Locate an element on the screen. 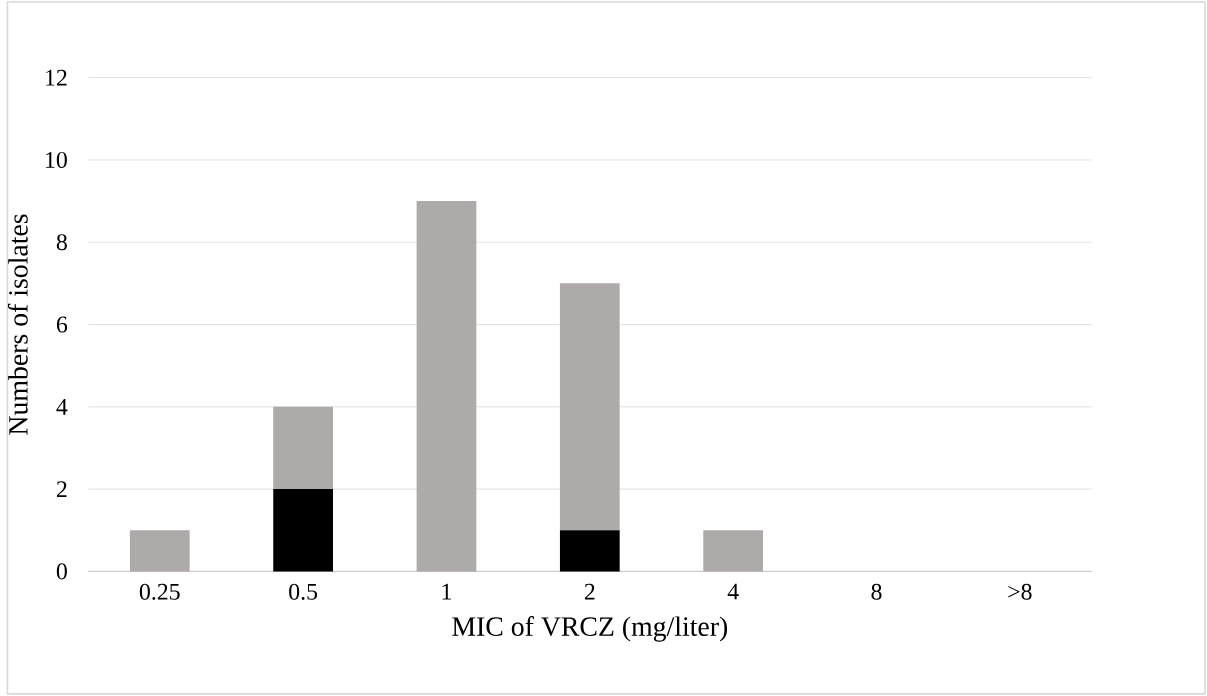 The image size is (1207, 696). x-tick-label: 4 is located at coordinates (733, 591).